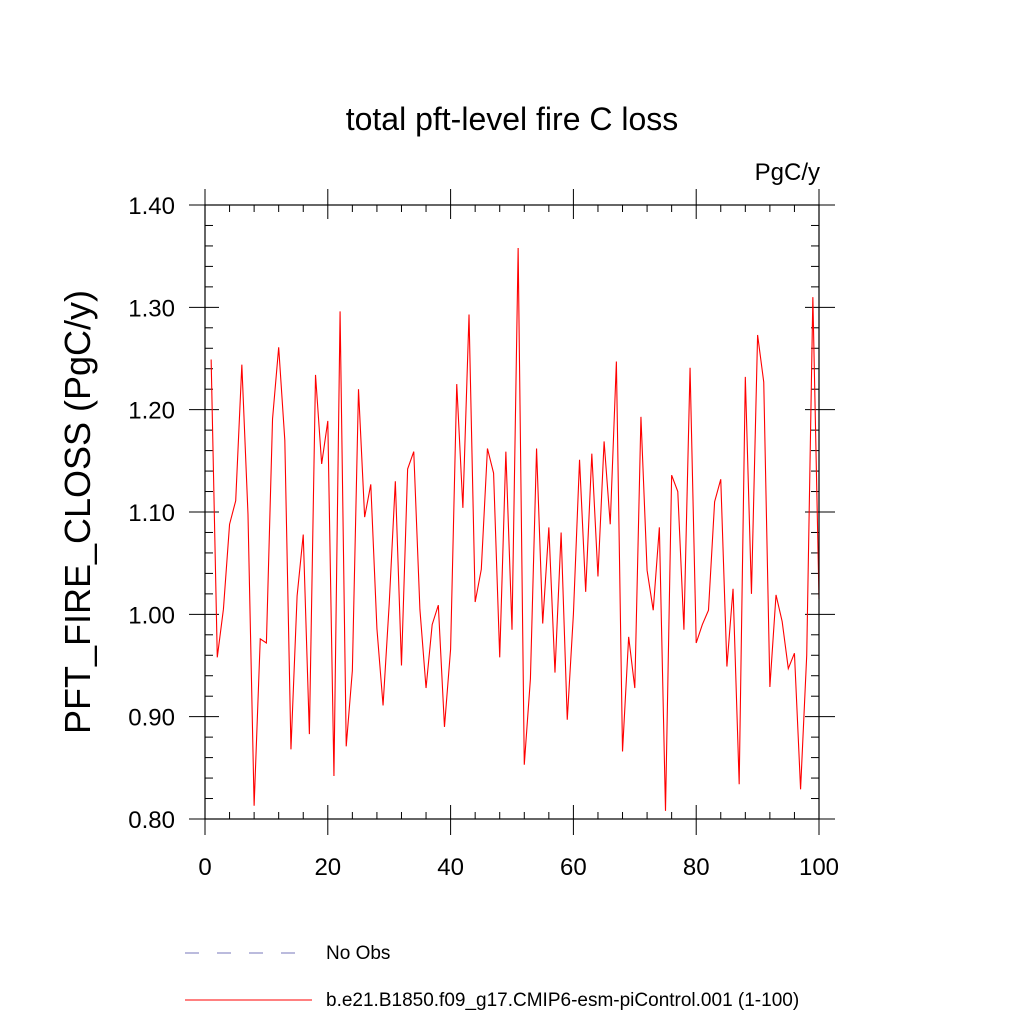 This screenshot has height=1024, width=1024. What do you see at coordinates (696, 867) in the screenshot?
I see `x-tick-label: 80` at bounding box center [696, 867].